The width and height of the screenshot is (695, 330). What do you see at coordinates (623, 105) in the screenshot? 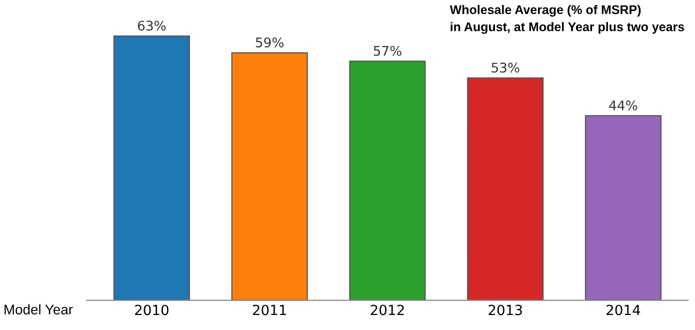
I see `data-label: 44%` at bounding box center [623, 105].